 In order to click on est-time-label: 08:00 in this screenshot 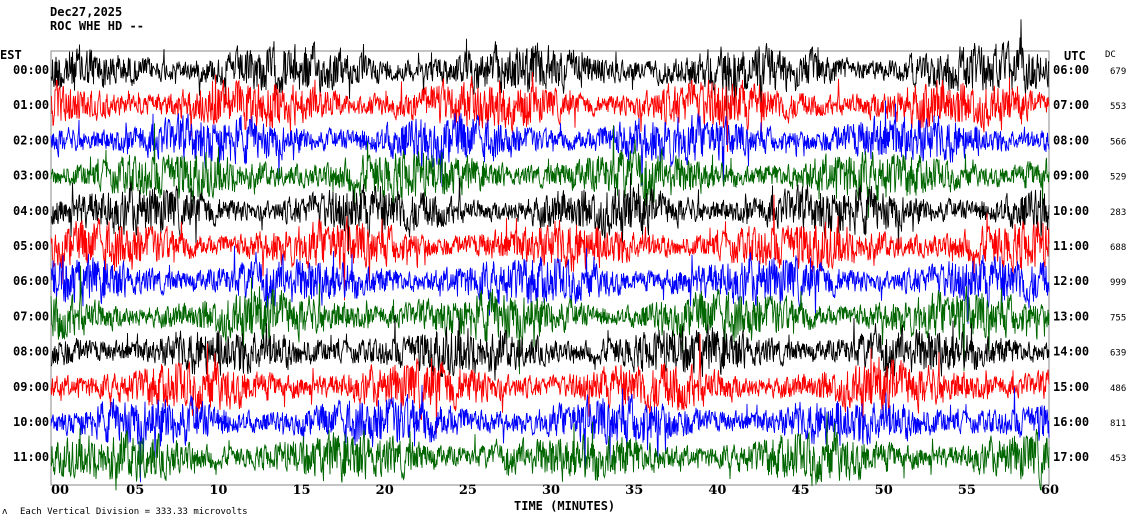, I will do `click(31, 352)`.